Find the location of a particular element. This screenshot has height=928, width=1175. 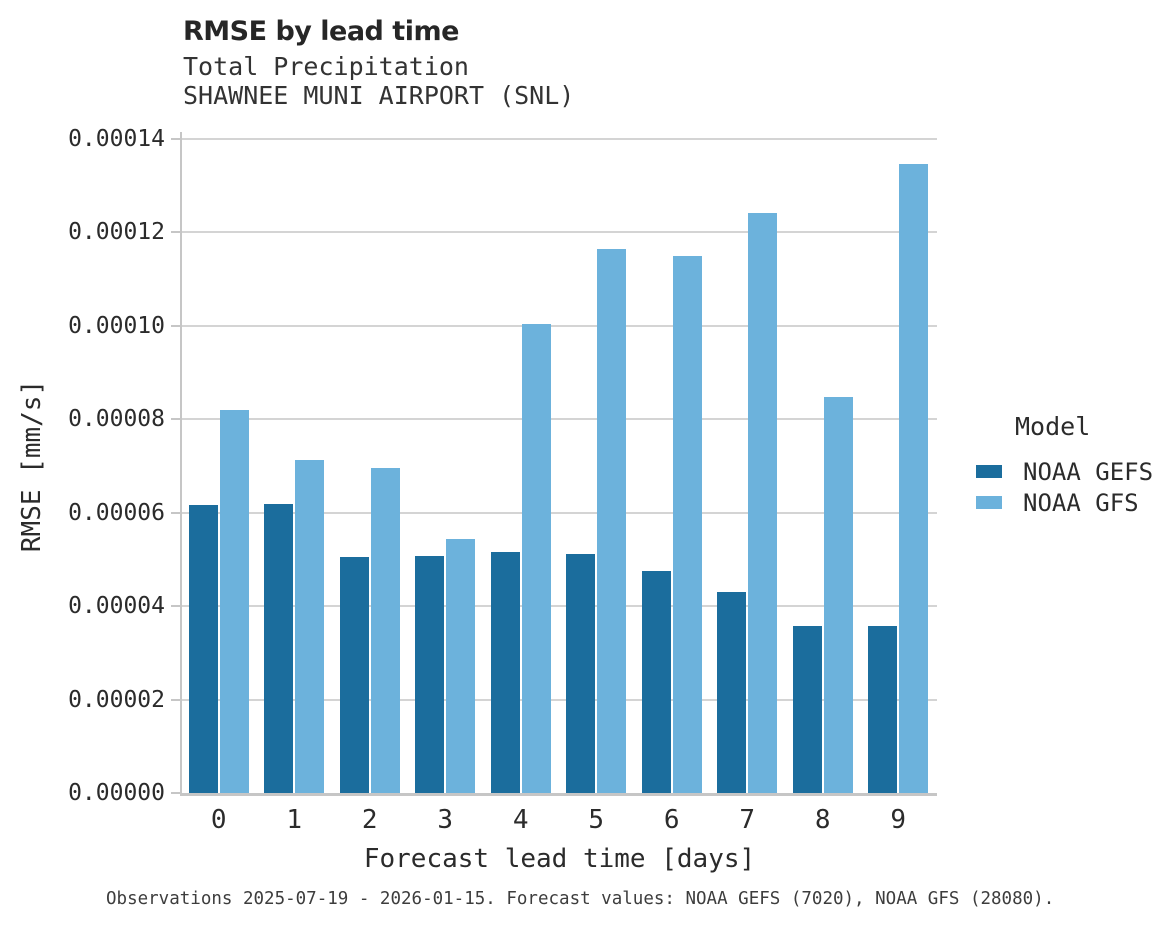

x-axis-title: Forecast lead time [days] is located at coordinates (559, 859).